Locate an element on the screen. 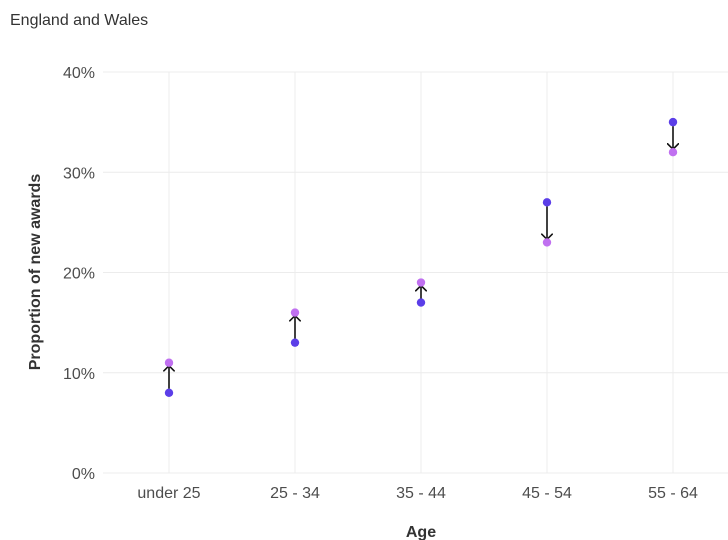 The width and height of the screenshot is (728, 540). x-axis-title: Age is located at coordinates (421, 532).